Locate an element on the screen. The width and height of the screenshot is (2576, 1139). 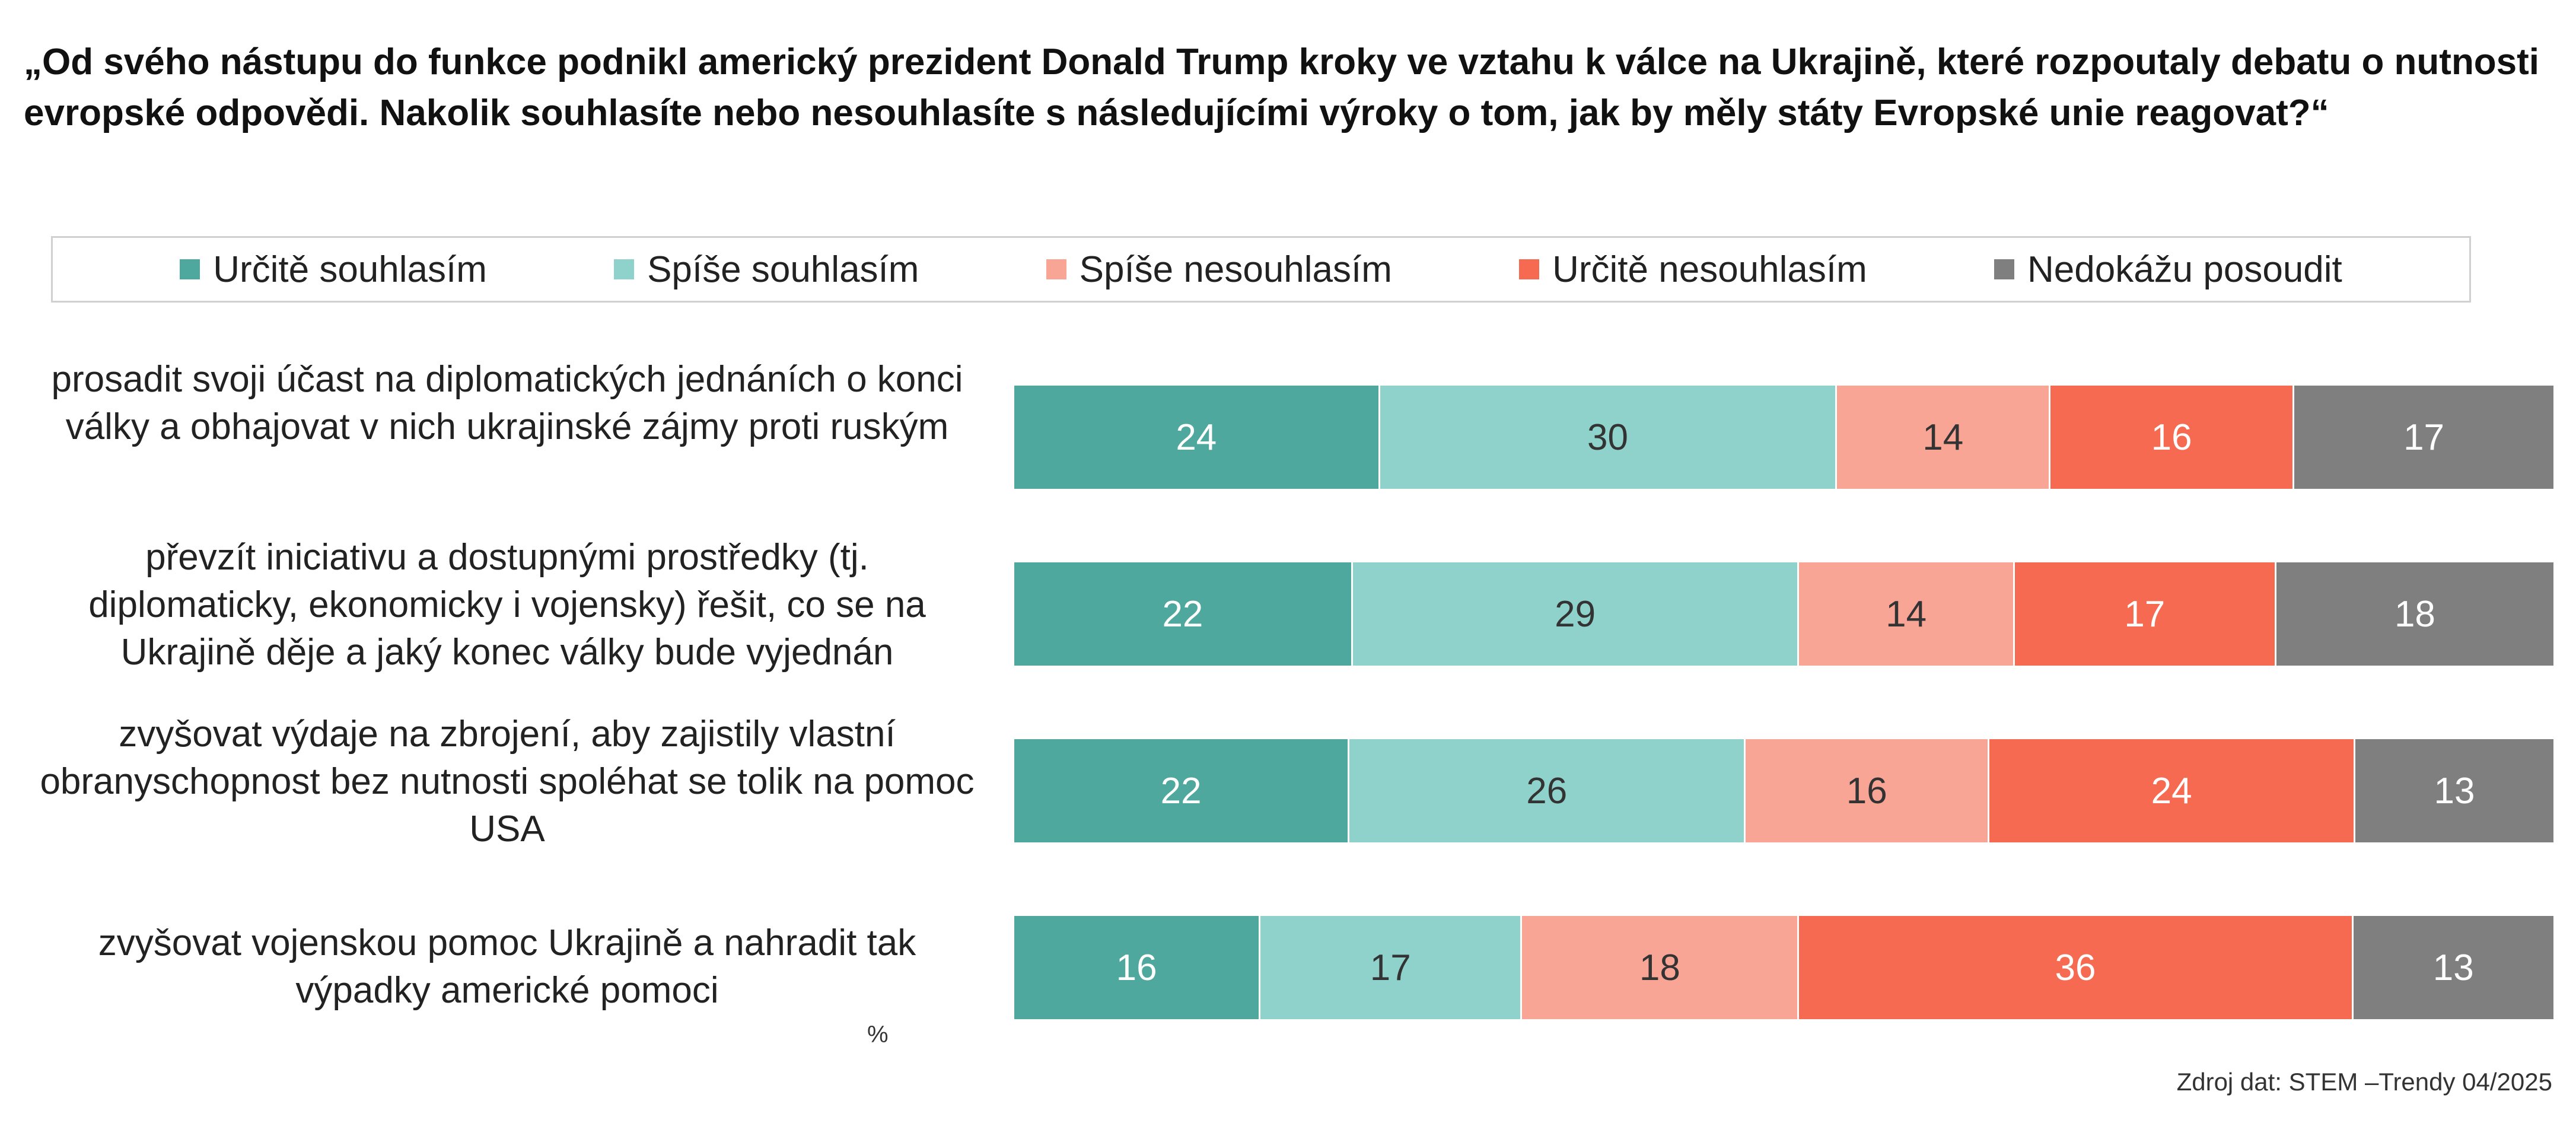
stacked-bar: 16 17 18 36 13 is located at coordinates (1783, 968).